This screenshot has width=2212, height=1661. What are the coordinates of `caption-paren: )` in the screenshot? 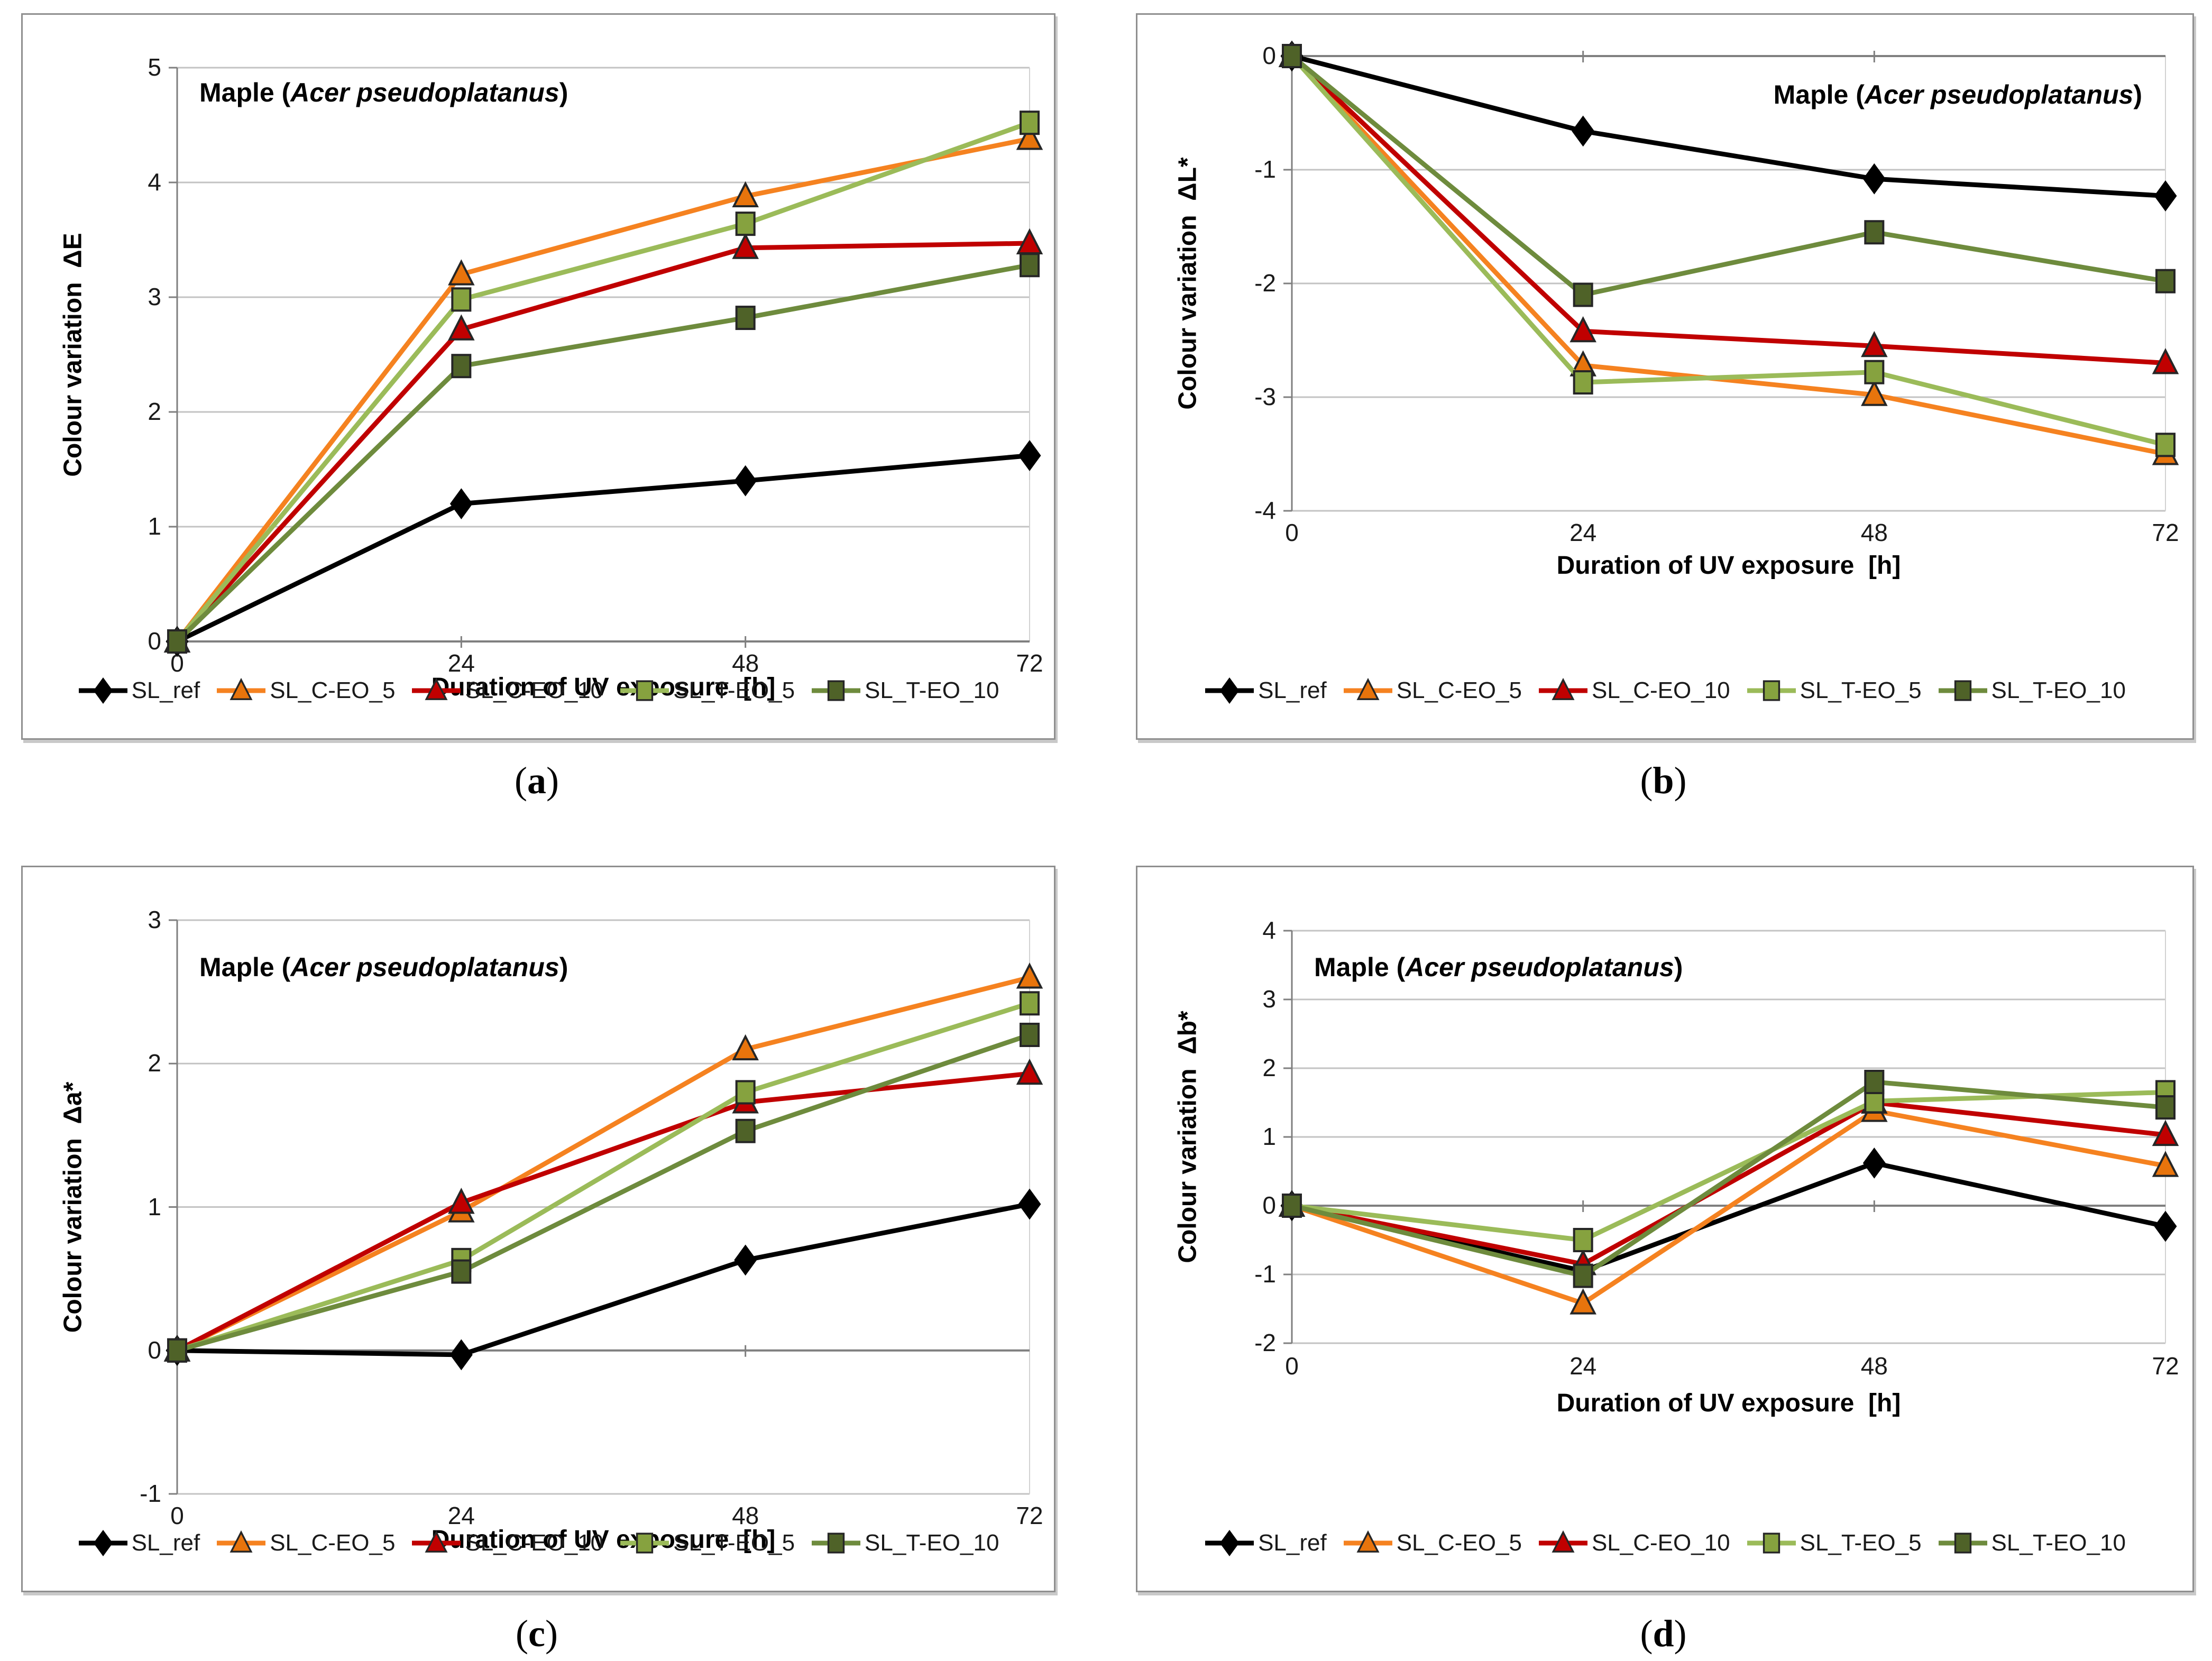 It's located at (1680, 1634).